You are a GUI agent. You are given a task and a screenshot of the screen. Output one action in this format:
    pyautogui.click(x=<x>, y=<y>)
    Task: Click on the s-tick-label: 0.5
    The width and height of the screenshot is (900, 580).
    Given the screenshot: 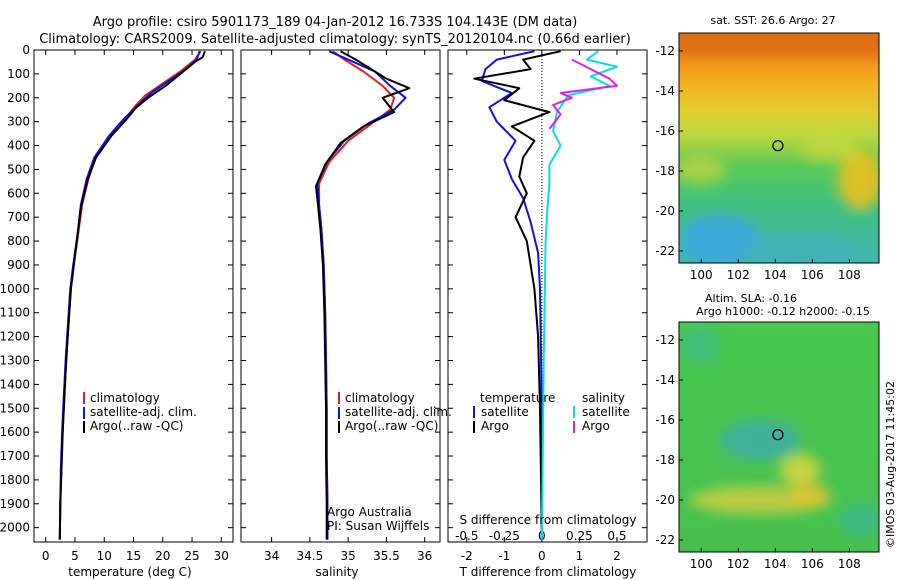 What is the action you would take?
    pyautogui.click(x=616, y=536)
    